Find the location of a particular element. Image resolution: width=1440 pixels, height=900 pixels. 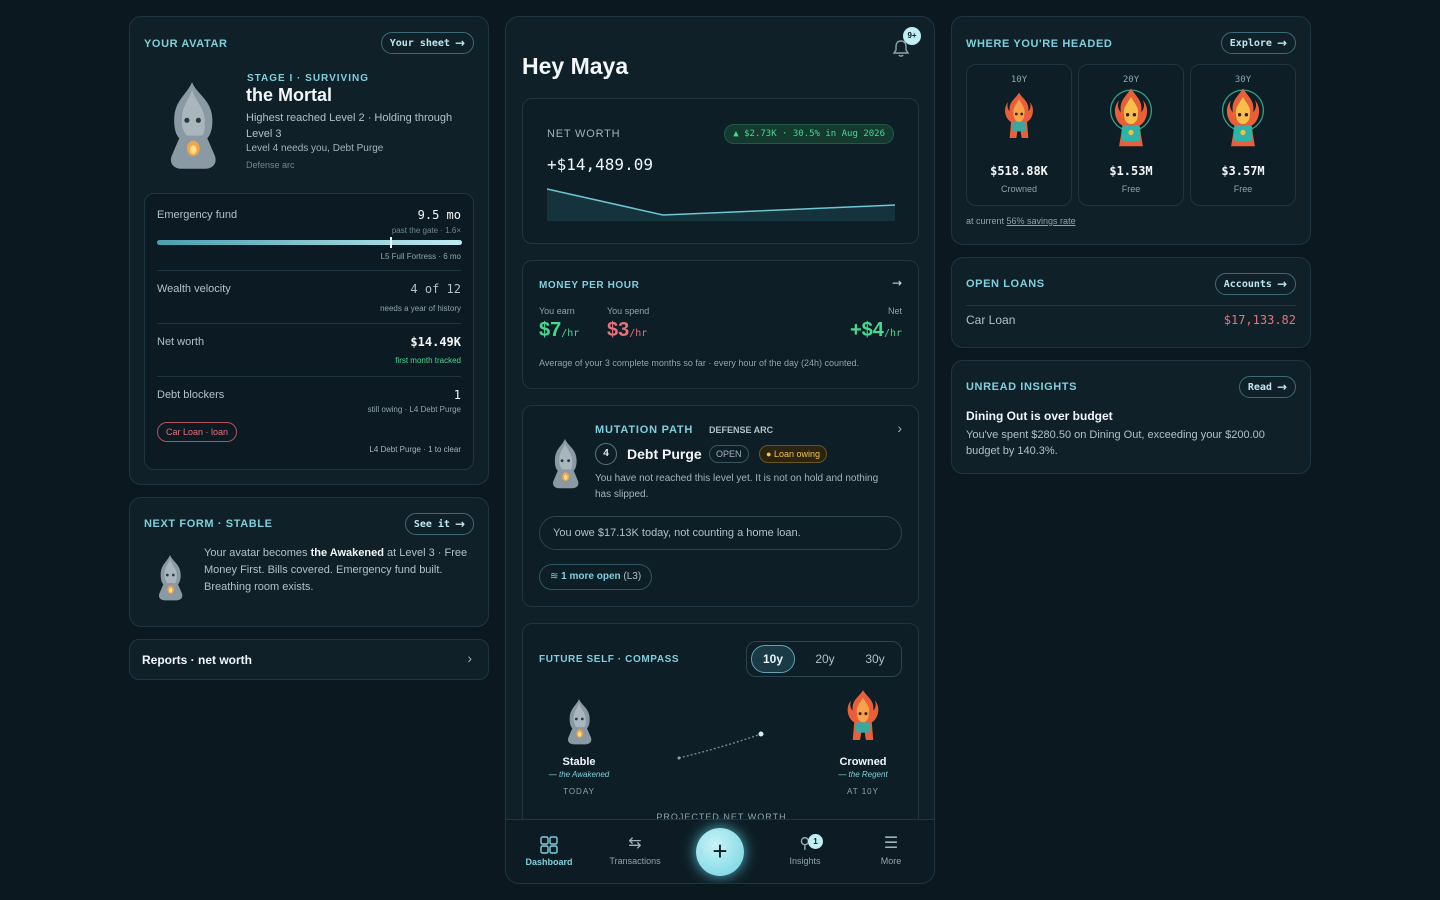

notification-button: 9+ is located at coordinates (905, 44).